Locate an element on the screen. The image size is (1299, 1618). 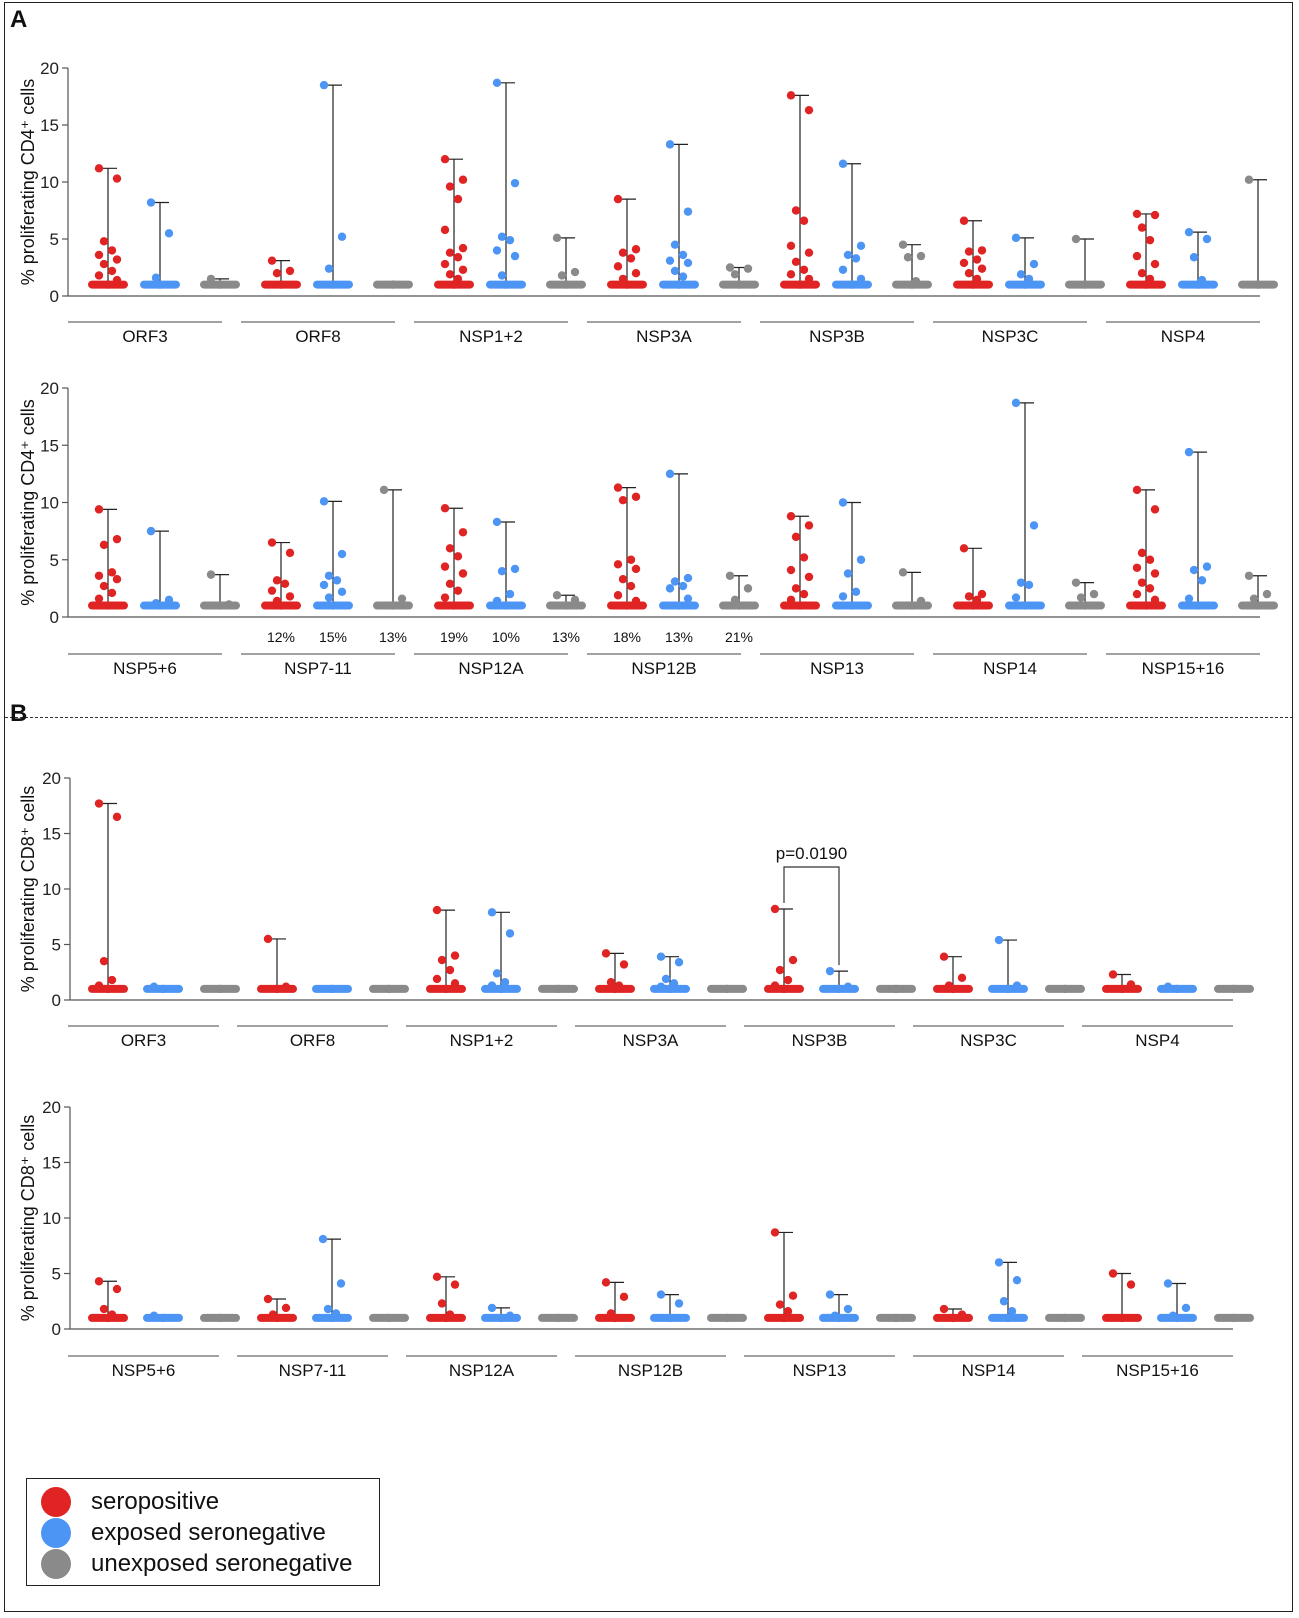
group-label: NSP14 is located at coordinates (1010, 668).